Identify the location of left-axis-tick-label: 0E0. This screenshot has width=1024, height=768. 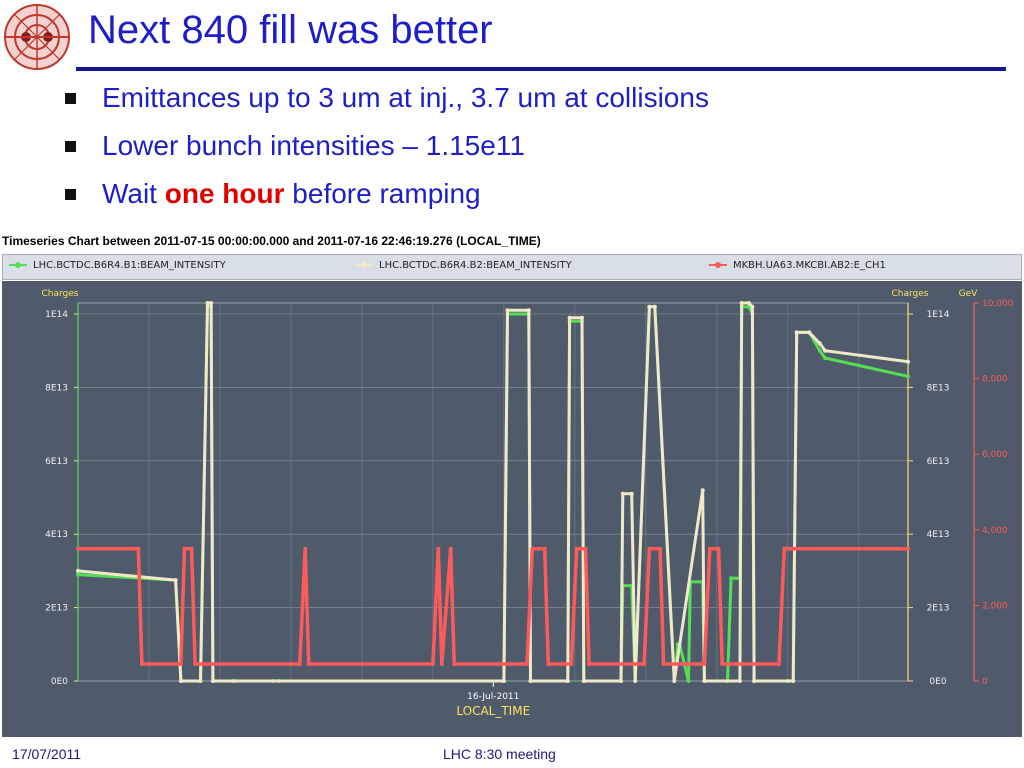
(59, 682).